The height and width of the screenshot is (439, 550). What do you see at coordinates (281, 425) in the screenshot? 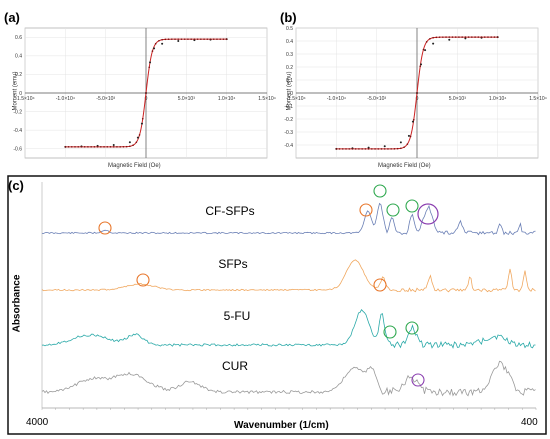
I see `chart-c-xlabel: Wavenumber (1/cm)` at bounding box center [281, 425].